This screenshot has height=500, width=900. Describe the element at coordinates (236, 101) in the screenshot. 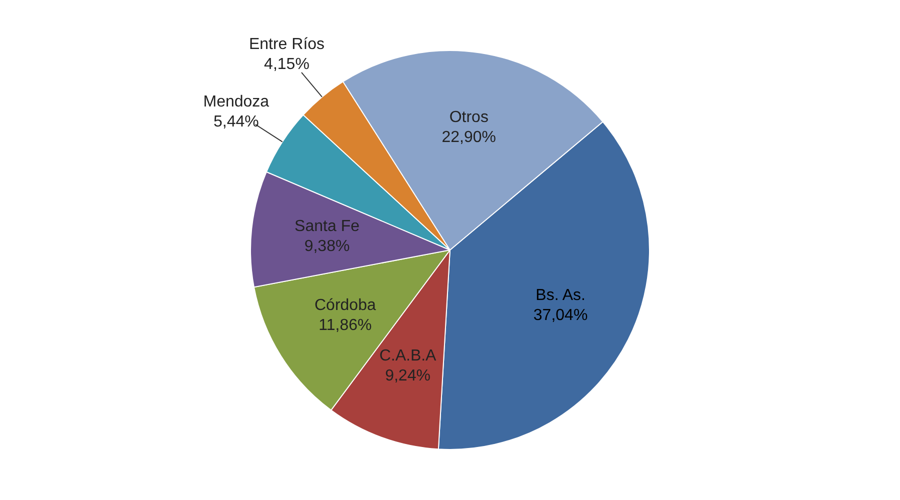

I see `slice-label: Mendoza` at that location.